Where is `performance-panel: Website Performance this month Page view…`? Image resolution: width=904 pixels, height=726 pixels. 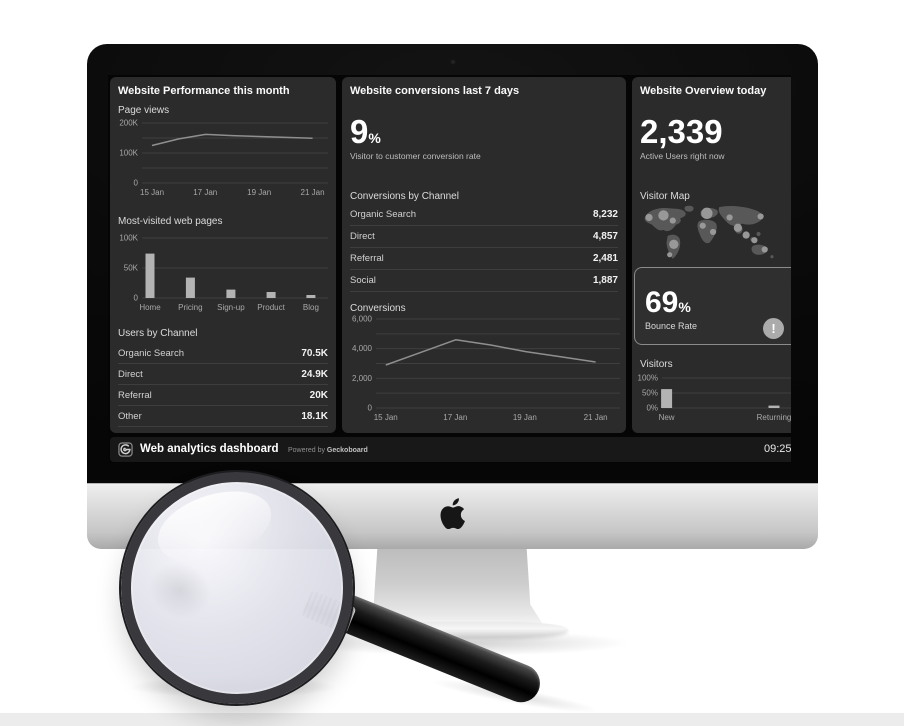
performance-panel: Website Performance this month Page view… is located at coordinates (223, 255).